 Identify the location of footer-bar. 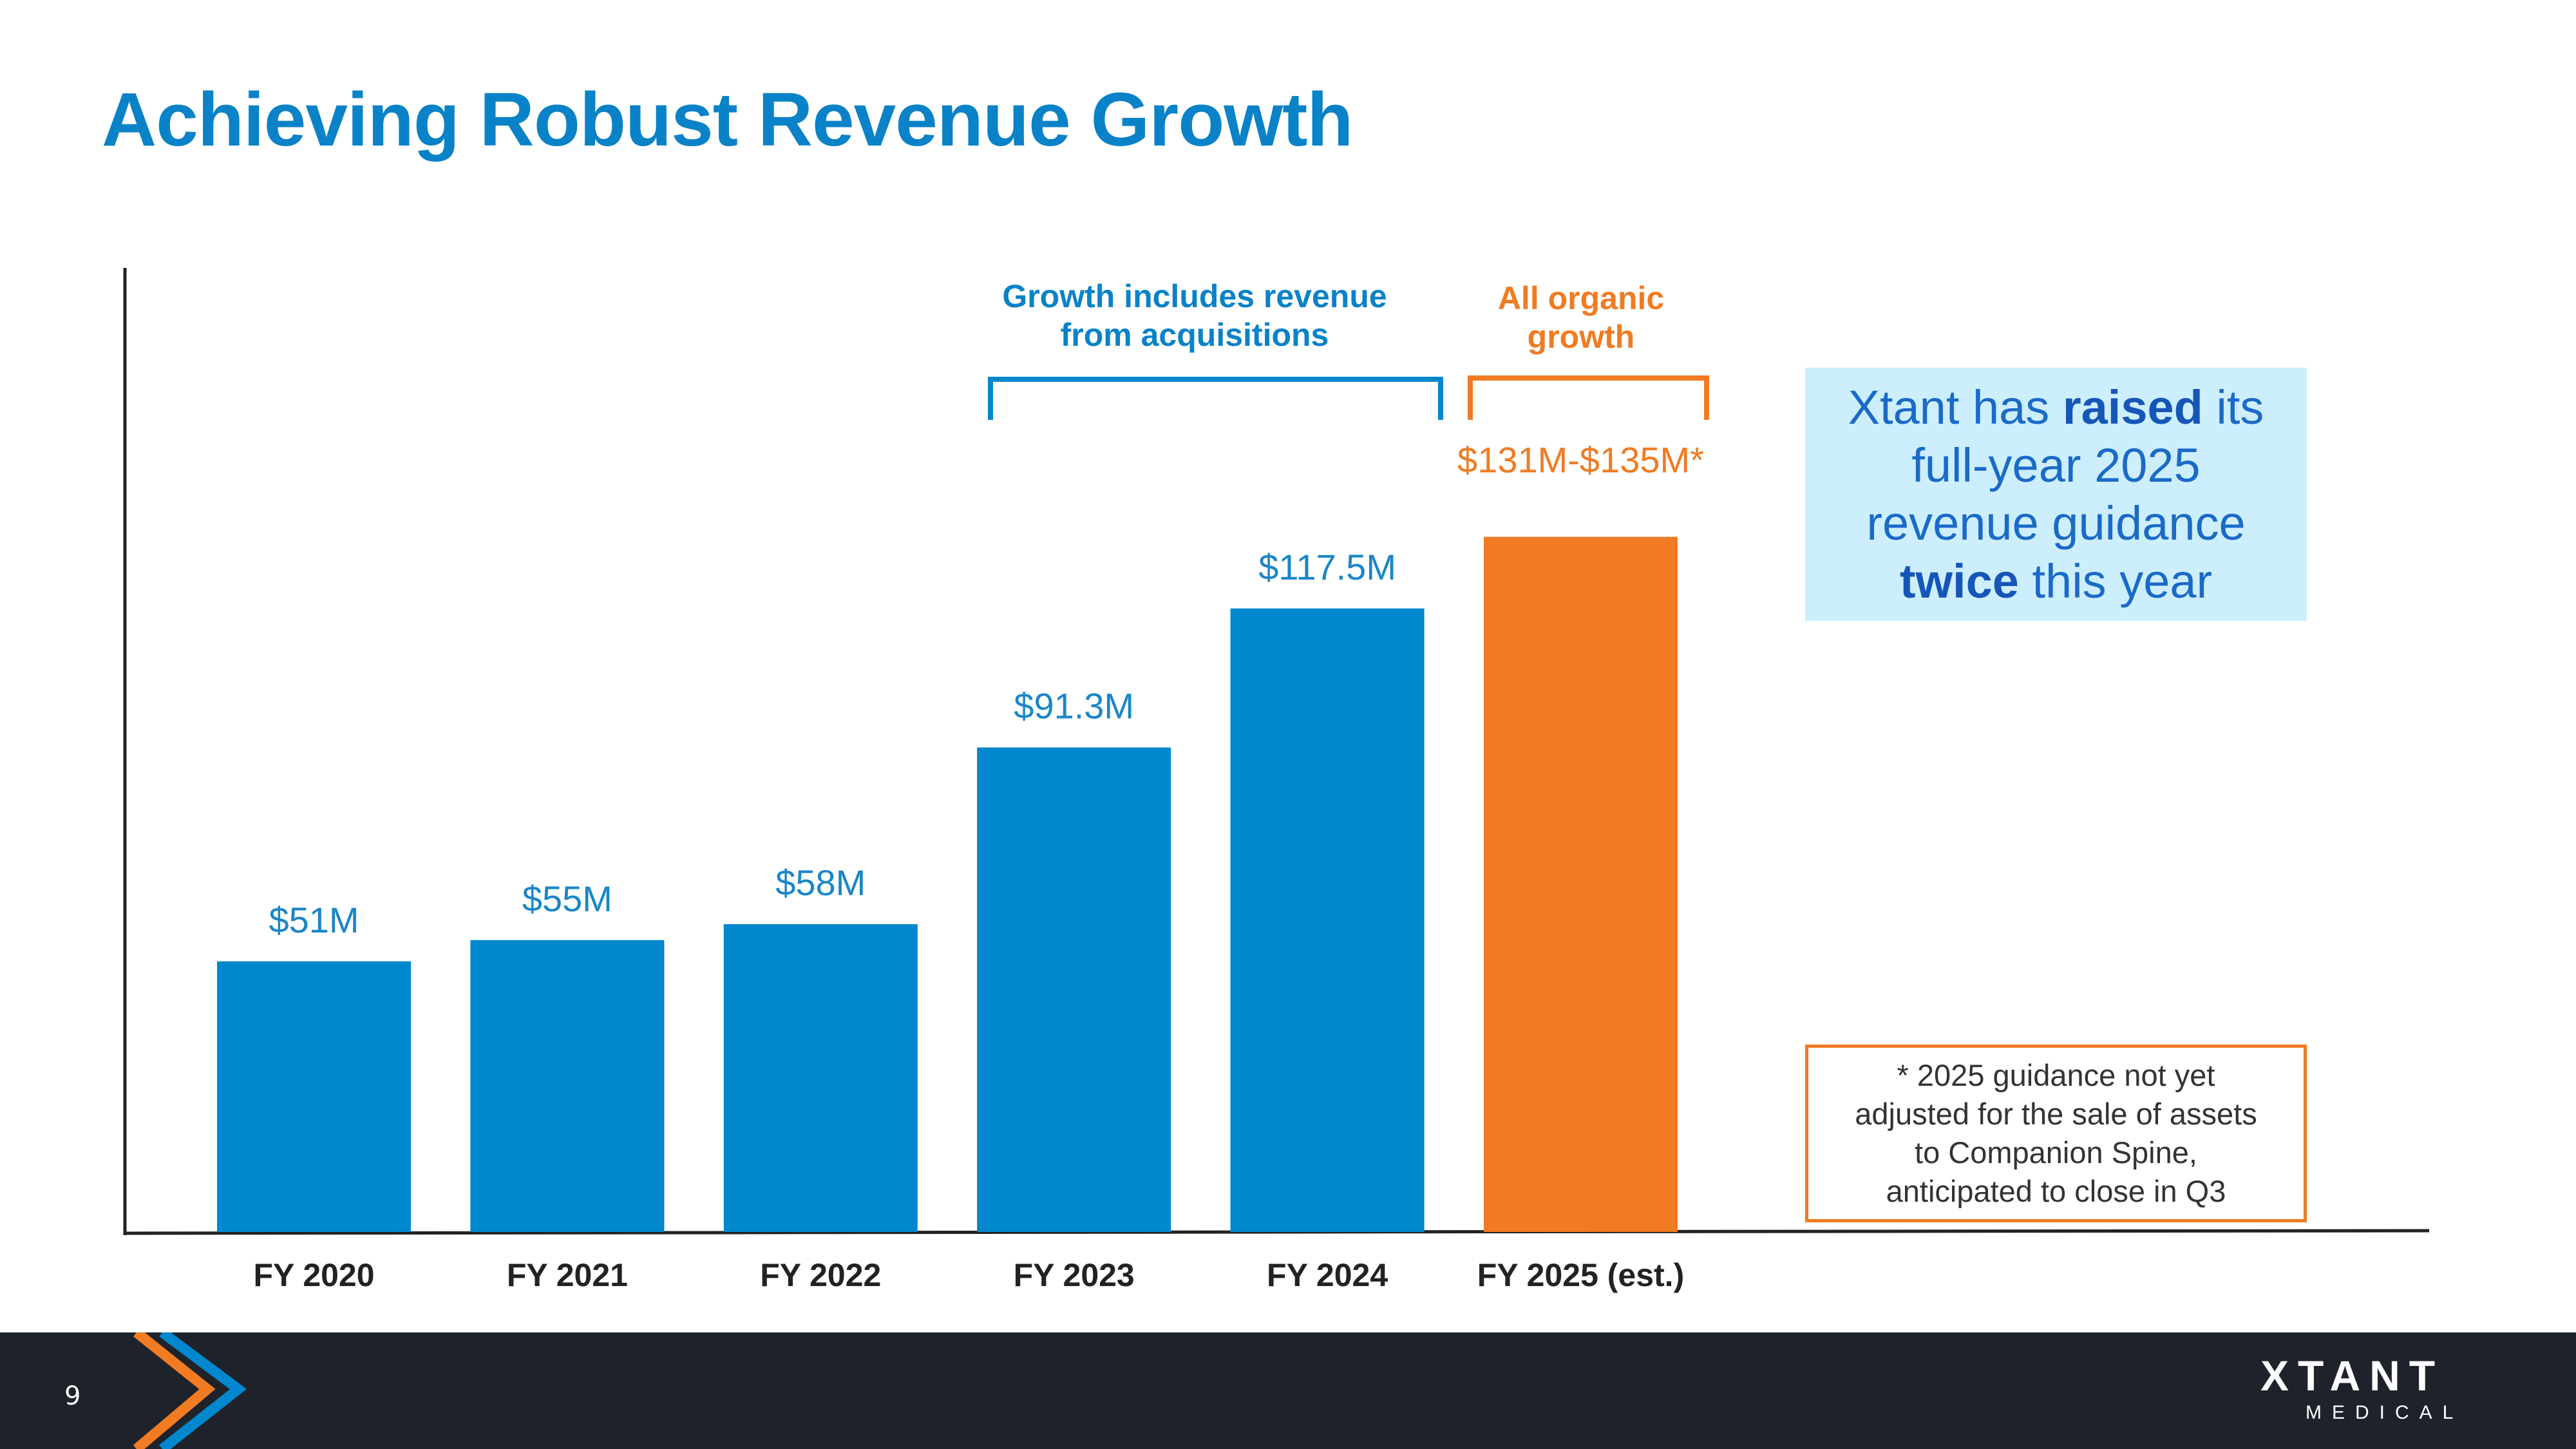
(1288, 1390).